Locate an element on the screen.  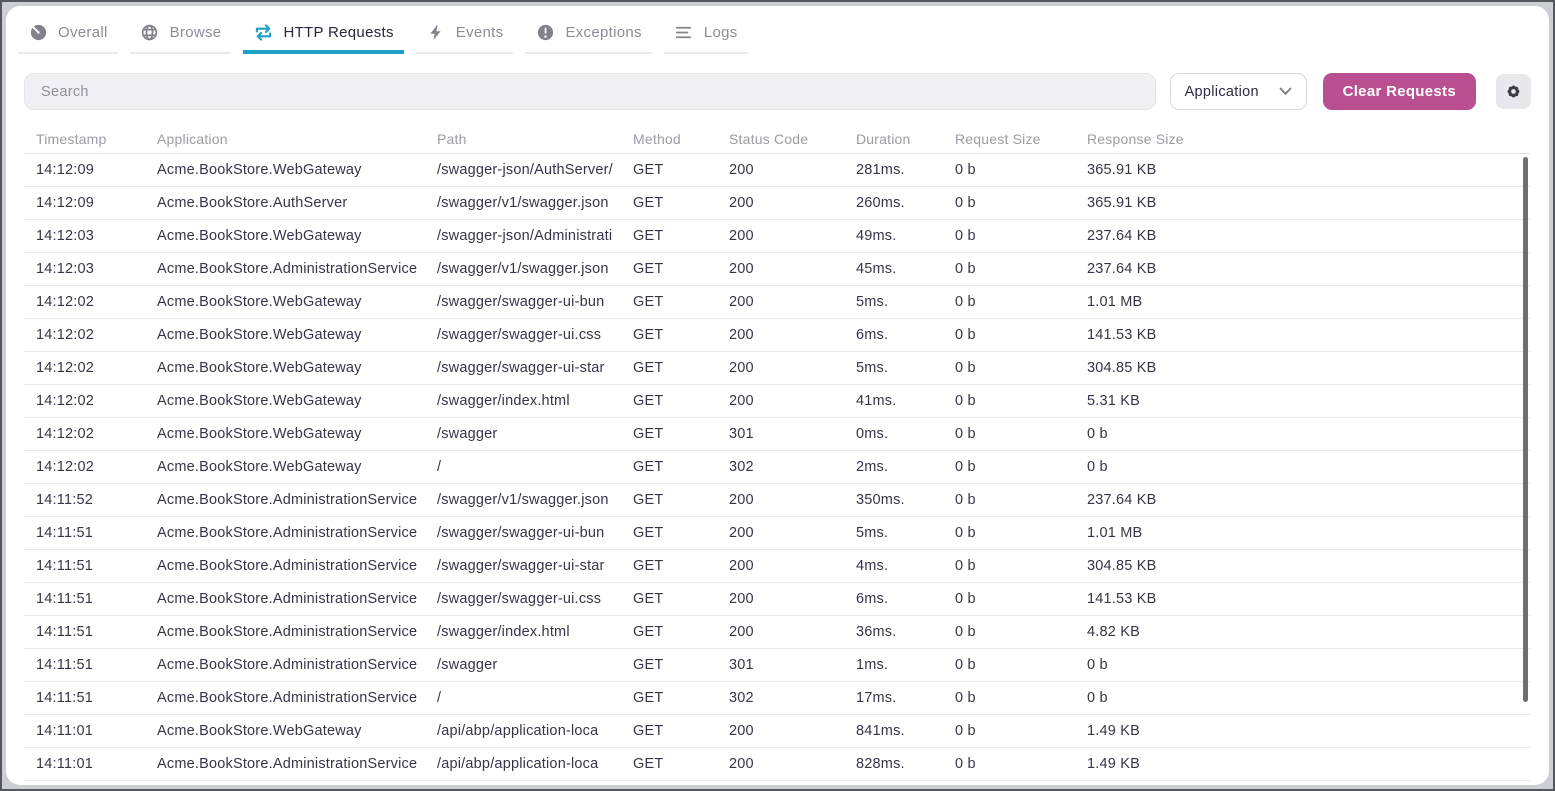
cell-duration: 41ms. is located at coordinates (876, 401).